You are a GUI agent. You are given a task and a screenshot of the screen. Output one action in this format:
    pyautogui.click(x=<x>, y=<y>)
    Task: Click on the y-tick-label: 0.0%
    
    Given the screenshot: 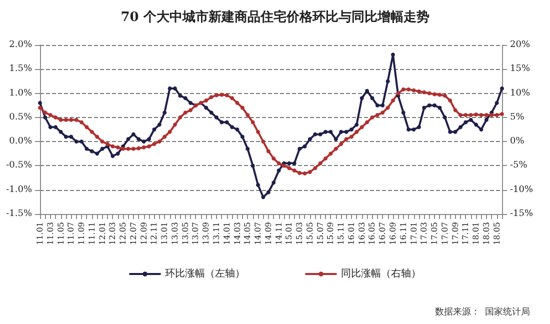 What is the action you would take?
    pyautogui.click(x=20, y=141)
    